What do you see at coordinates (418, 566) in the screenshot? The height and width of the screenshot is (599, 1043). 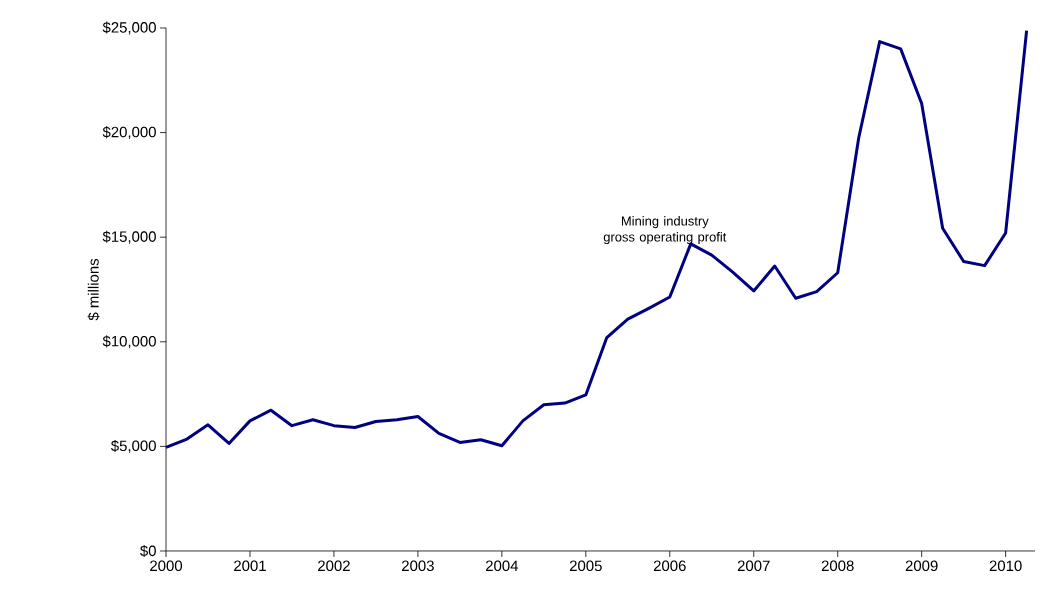 I see `x-tick-label: 2003` at bounding box center [418, 566].